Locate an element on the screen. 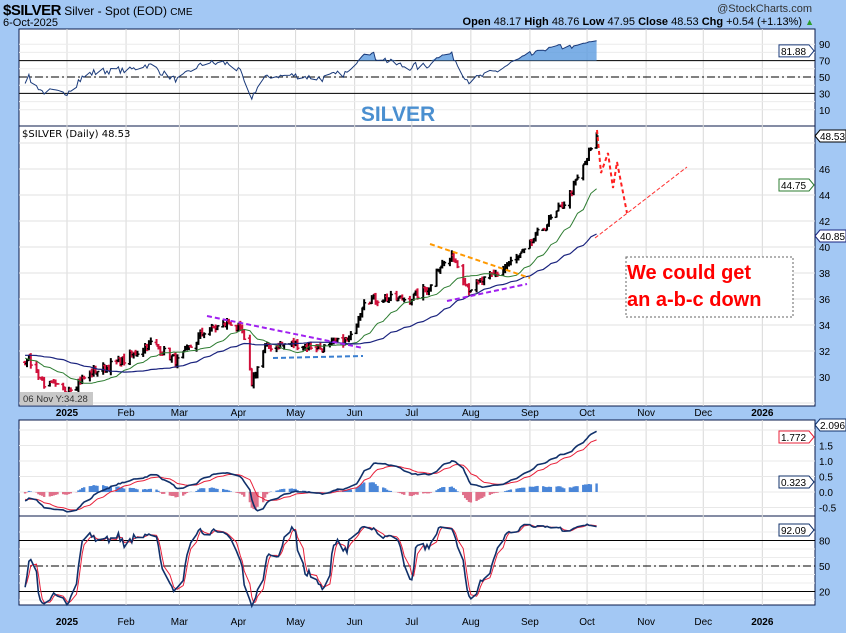  chg-label: Chg is located at coordinates (712, 22).